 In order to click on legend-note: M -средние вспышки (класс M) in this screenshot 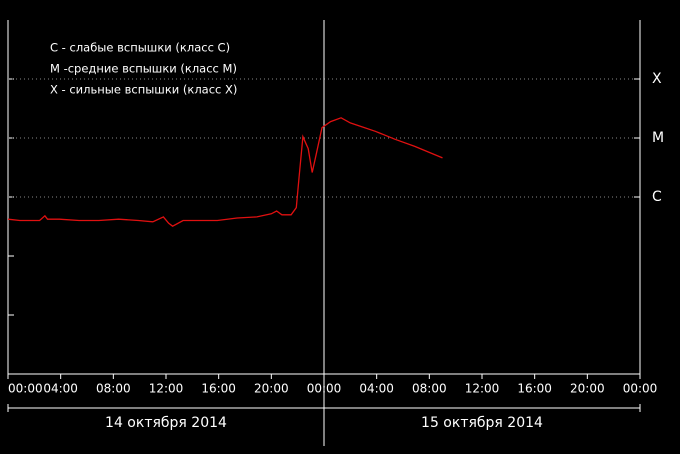, I will do `click(143, 69)`.